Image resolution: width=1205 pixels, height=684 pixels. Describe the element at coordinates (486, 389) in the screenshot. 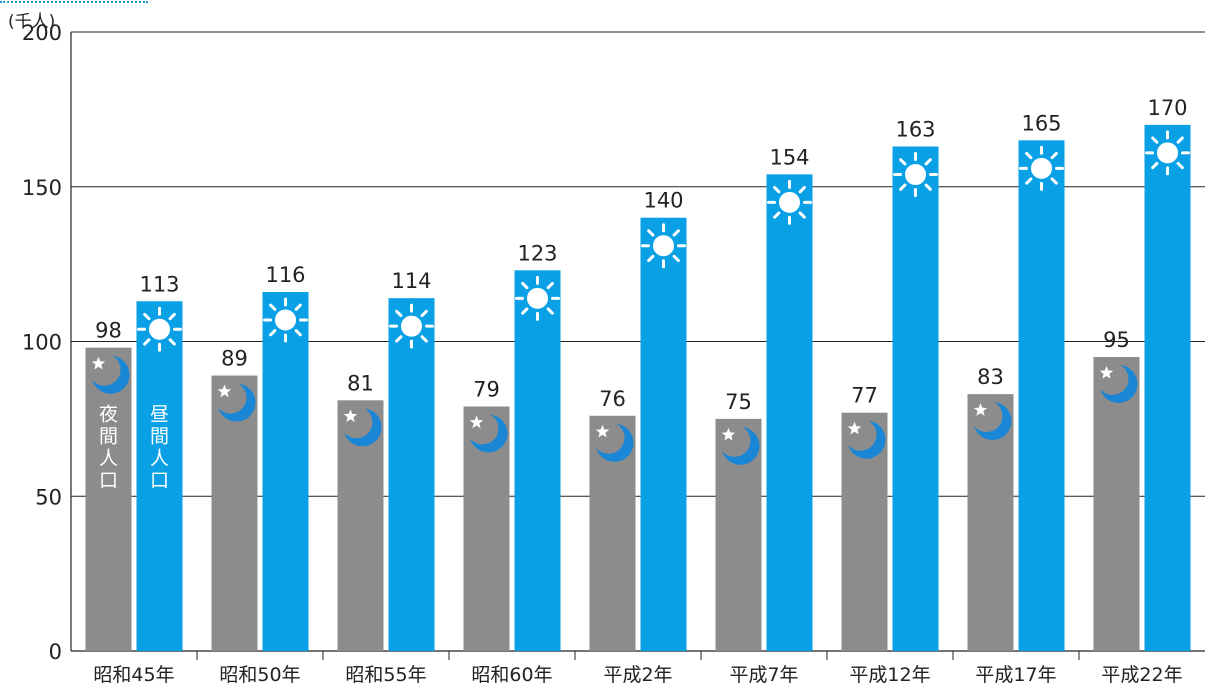

I see `data-label-night: 79` at that location.